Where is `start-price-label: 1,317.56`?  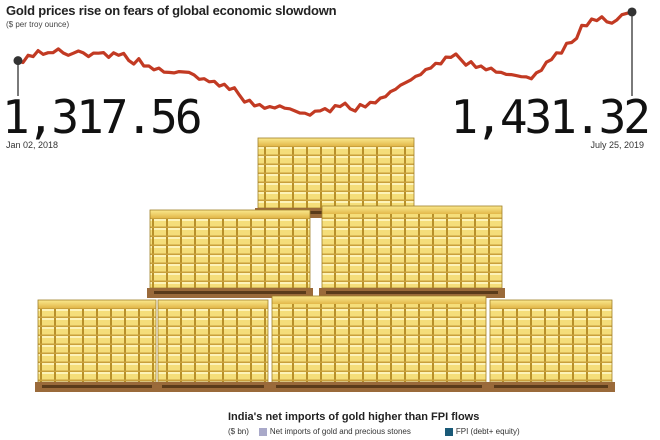 start-price-label: 1,317.56 is located at coordinates (102, 117).